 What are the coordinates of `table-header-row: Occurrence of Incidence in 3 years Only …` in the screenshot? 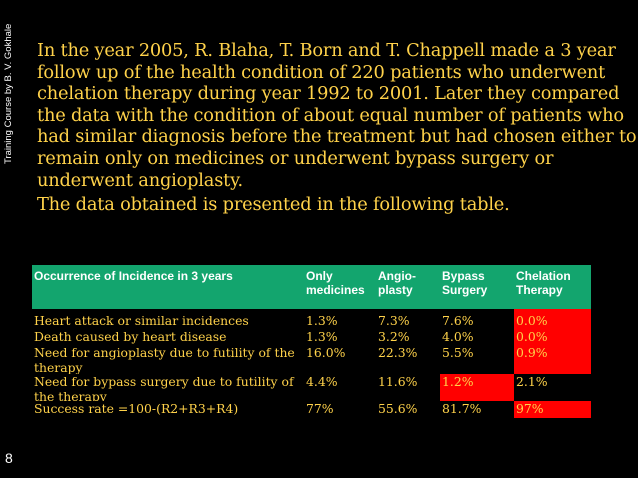 It's located at (311, 287).